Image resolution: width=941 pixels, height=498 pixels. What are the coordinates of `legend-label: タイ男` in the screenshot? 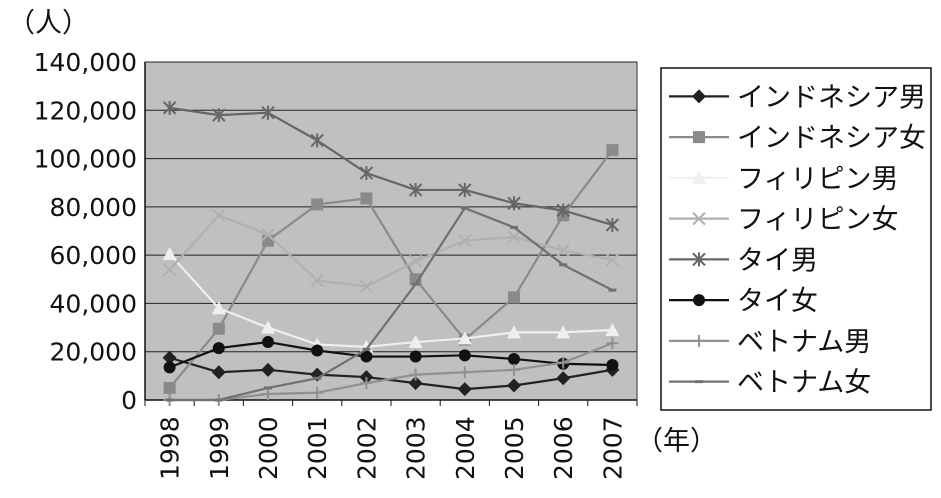 It's located at (777, 260).